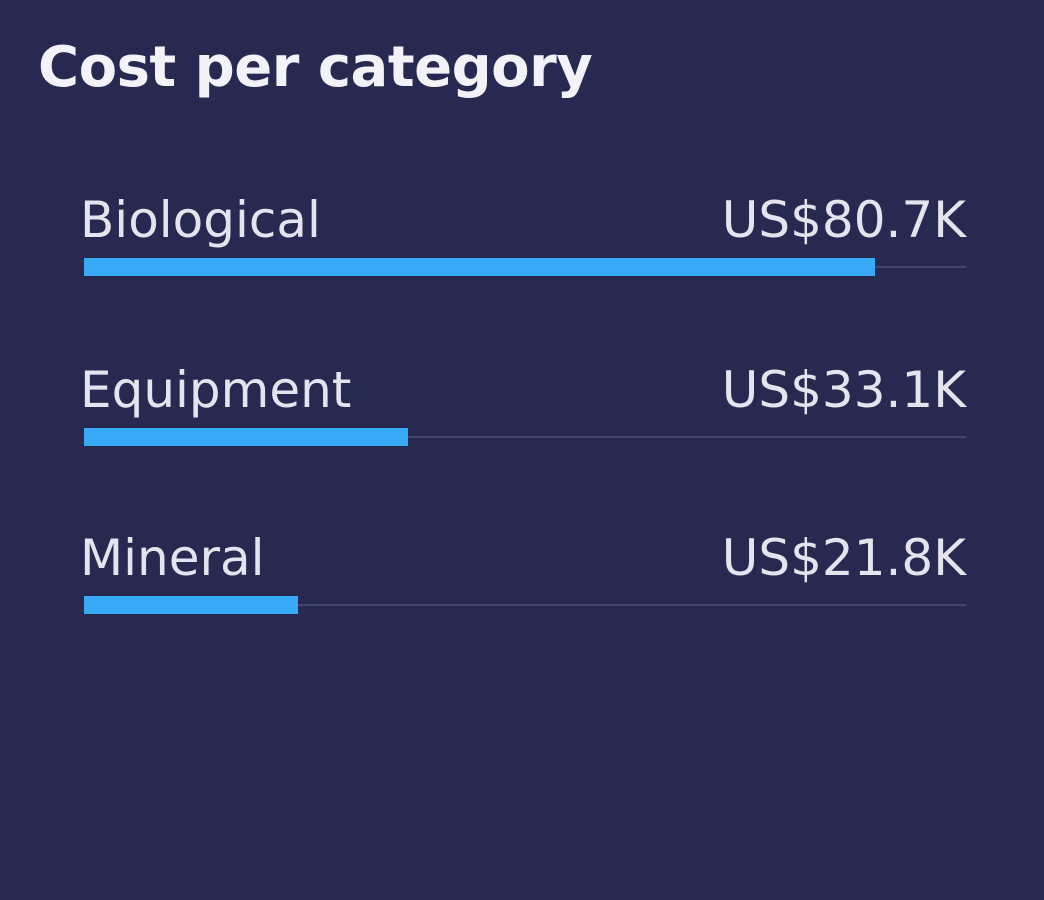  Describe the element at coordinates (843, 220) in the screenshot. I see `value-label: US$80.7K` at that location.